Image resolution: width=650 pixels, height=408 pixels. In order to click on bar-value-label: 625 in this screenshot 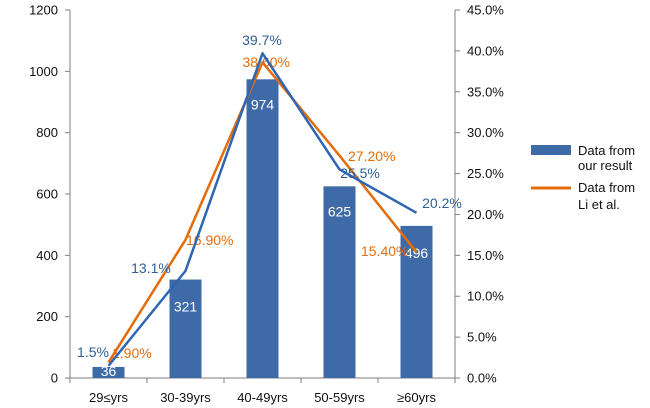, I will do `click(340, 211)`.